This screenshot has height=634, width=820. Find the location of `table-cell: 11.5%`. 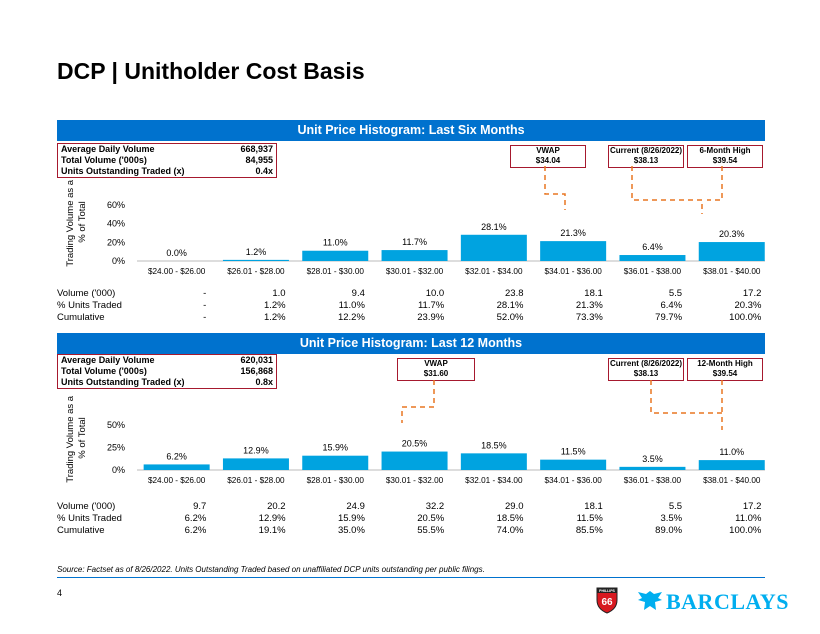

table-cell: 11.5% is located at coordinates (589, 518).